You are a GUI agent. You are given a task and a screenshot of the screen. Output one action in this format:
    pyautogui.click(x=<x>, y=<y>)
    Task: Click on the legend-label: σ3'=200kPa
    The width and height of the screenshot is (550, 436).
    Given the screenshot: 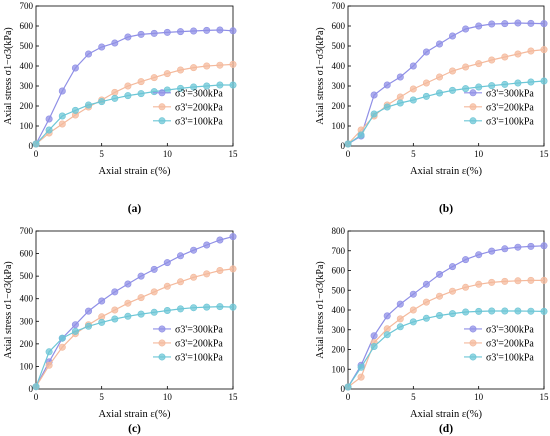 What is the action you would take?
    pyautogui.click(x=510, y=107)
    